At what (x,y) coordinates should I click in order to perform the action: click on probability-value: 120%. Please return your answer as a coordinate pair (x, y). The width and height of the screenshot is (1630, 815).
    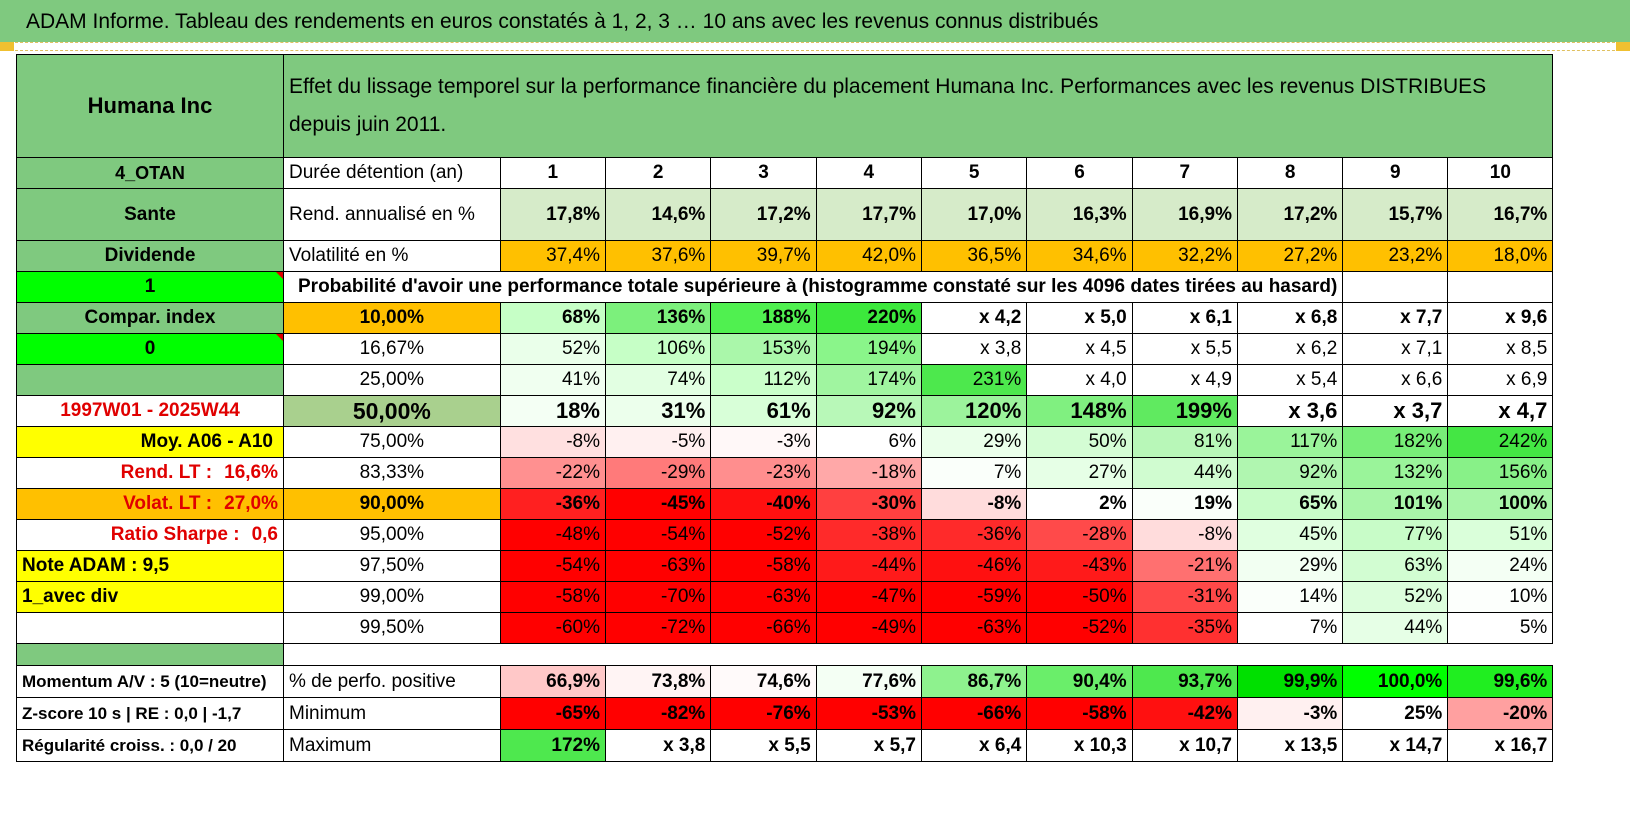
    Looking at the image, I should click on (974, 411).